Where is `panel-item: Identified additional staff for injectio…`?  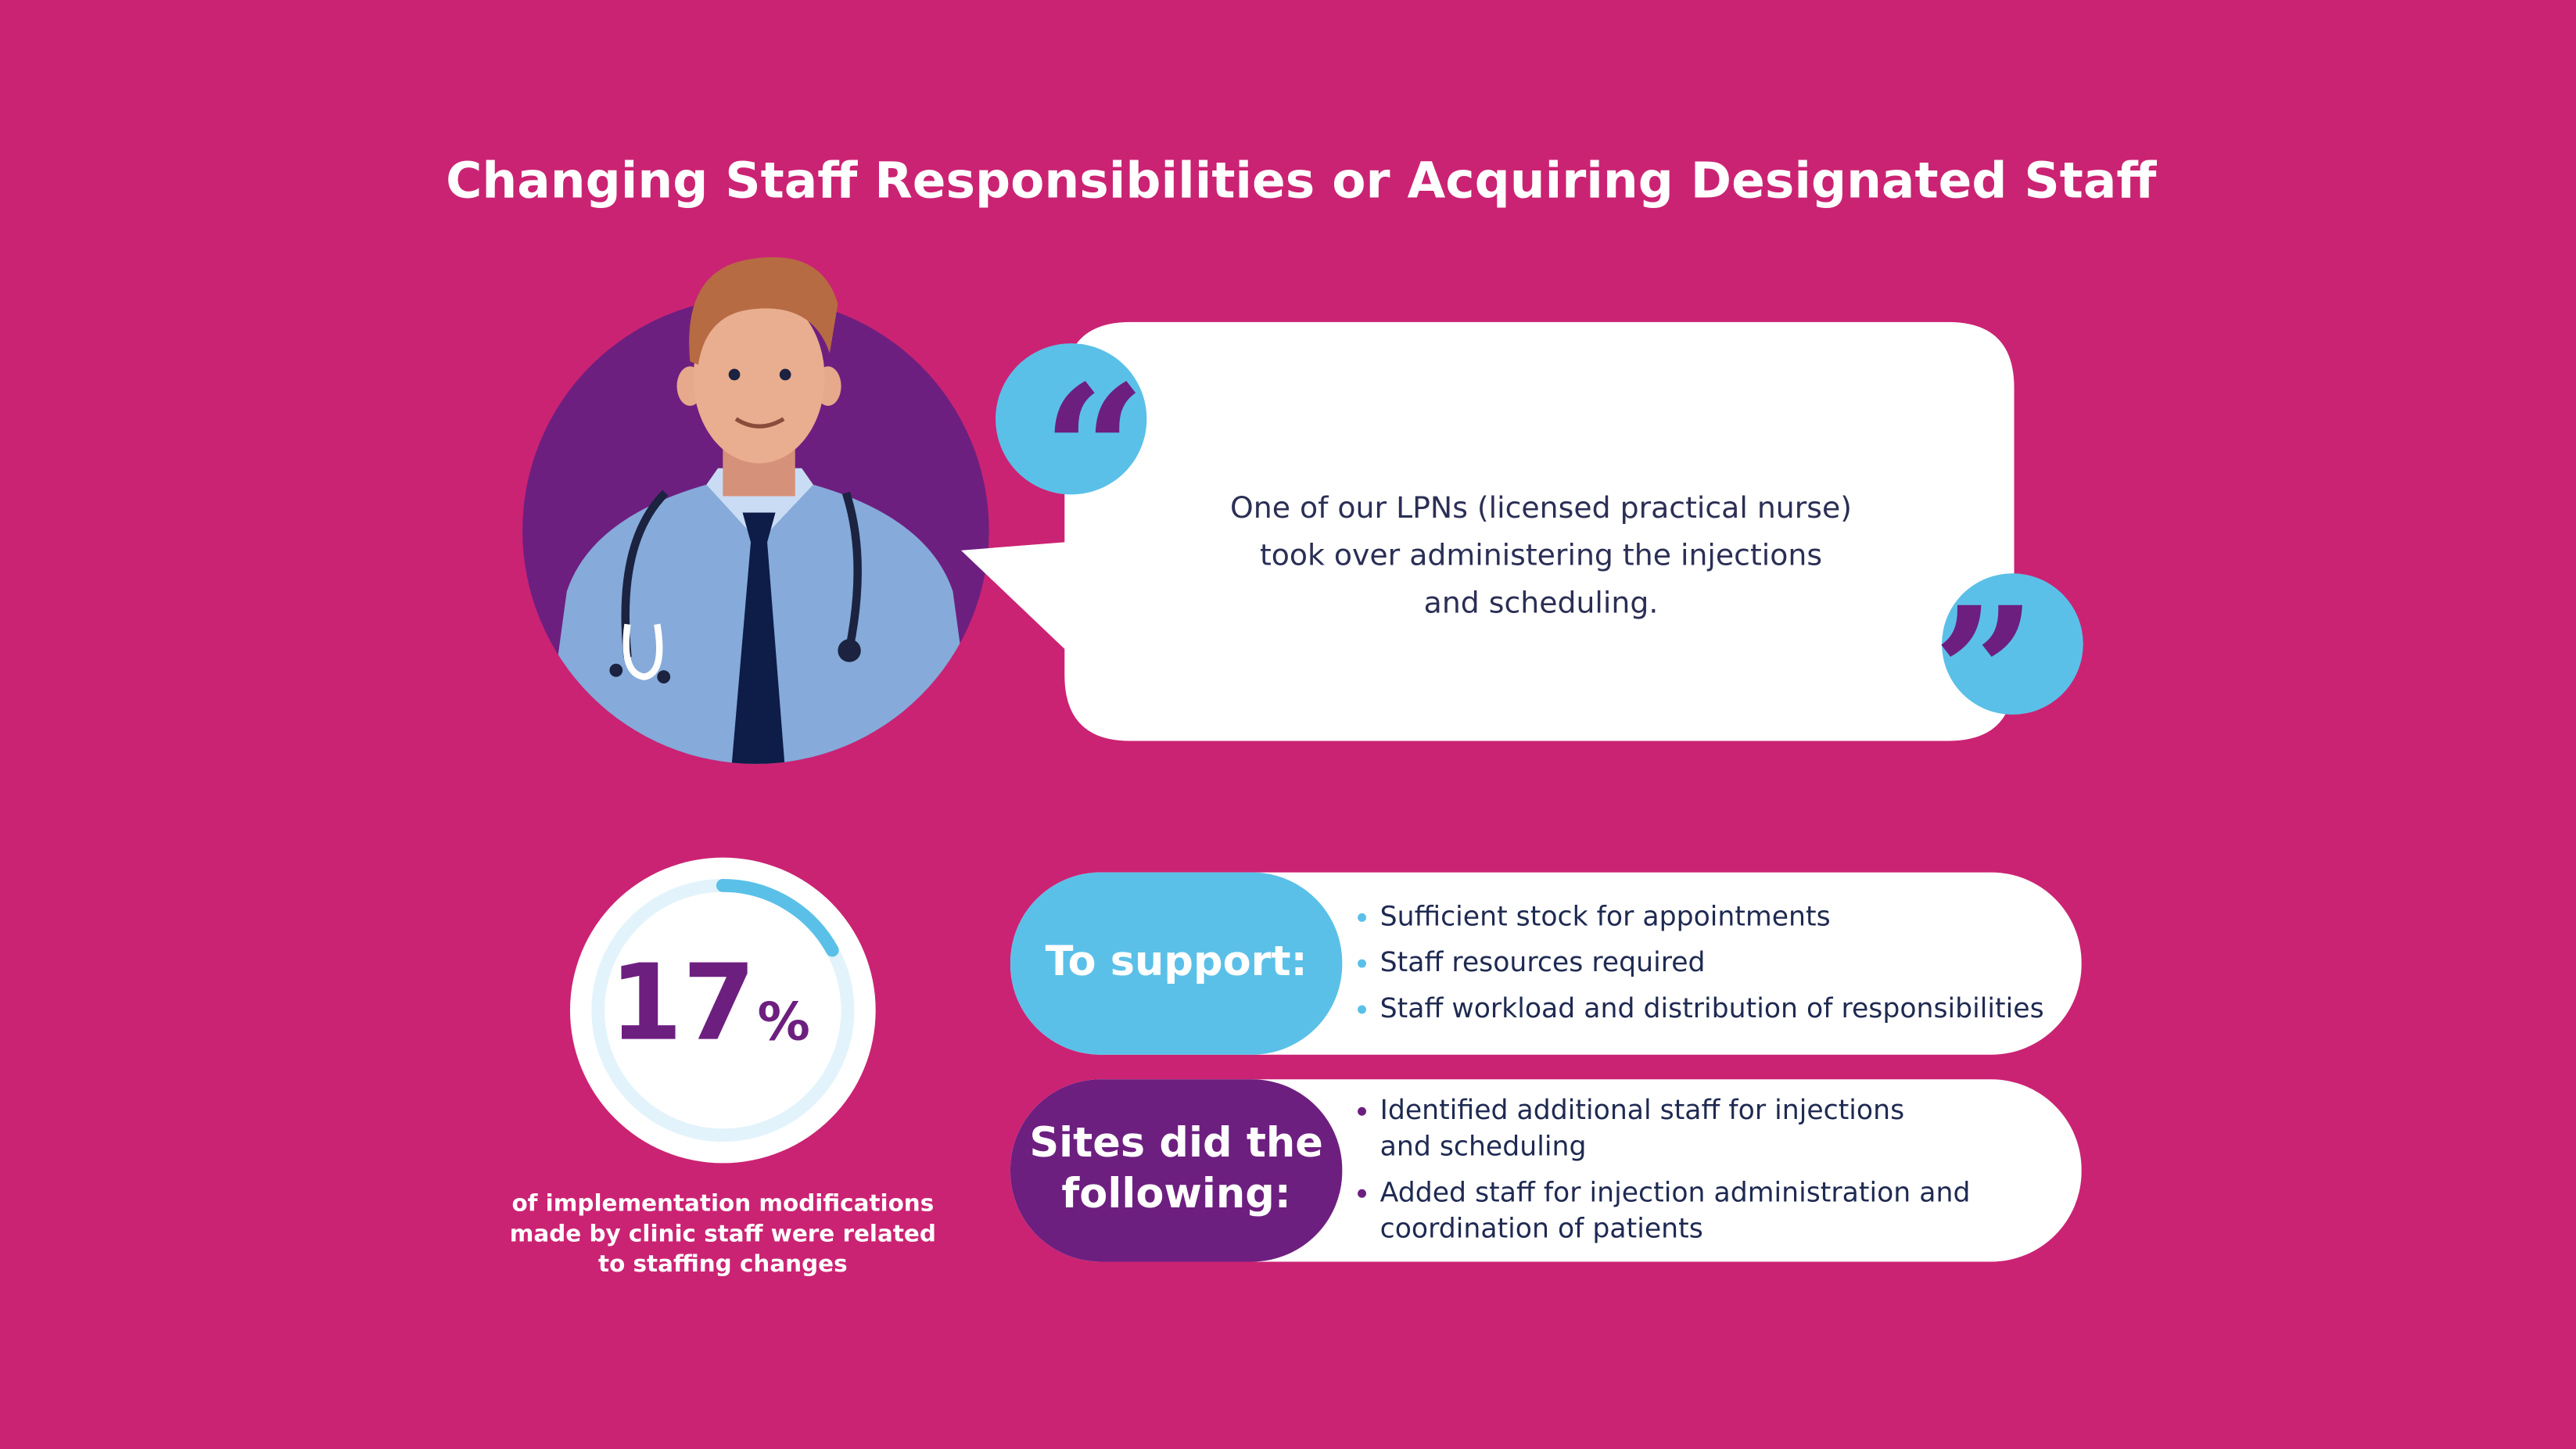
panel-item: Identified additional staff for injectio… is located at coordinates (1642, 1110).